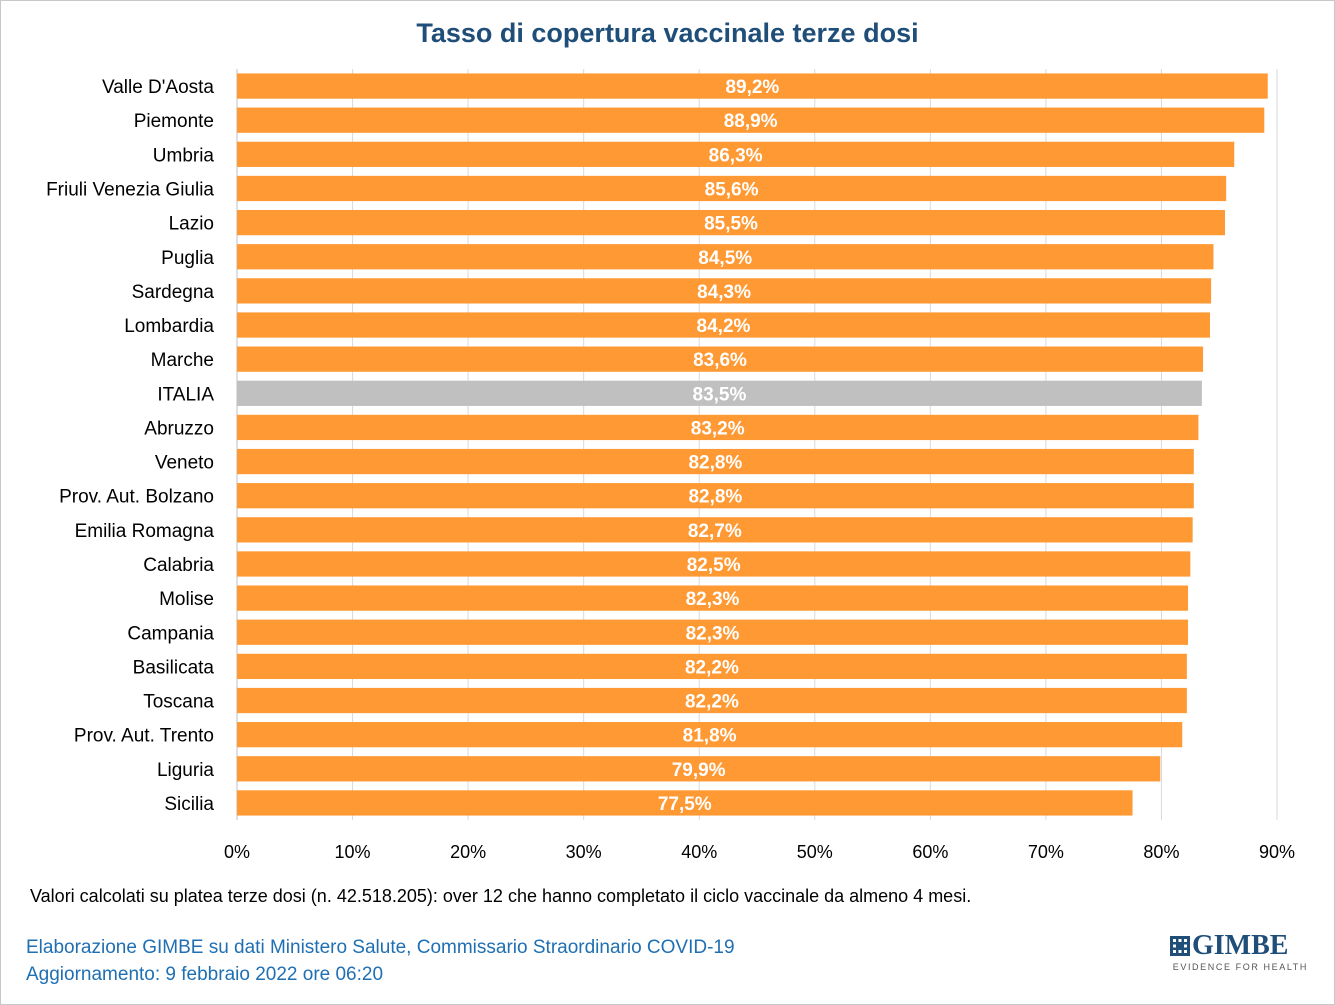 The width and height of the screenshot is (1335, 1005). I want to click on data-label: 77,5%, so click(685, 804).